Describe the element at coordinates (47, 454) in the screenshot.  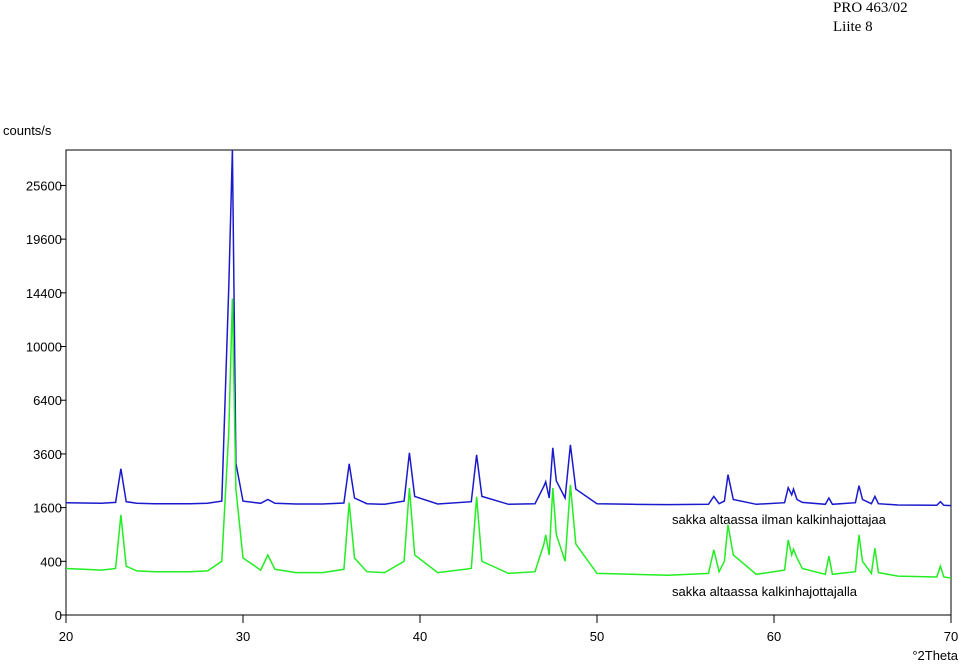
I see `y-tick-label: 3600` at that location.